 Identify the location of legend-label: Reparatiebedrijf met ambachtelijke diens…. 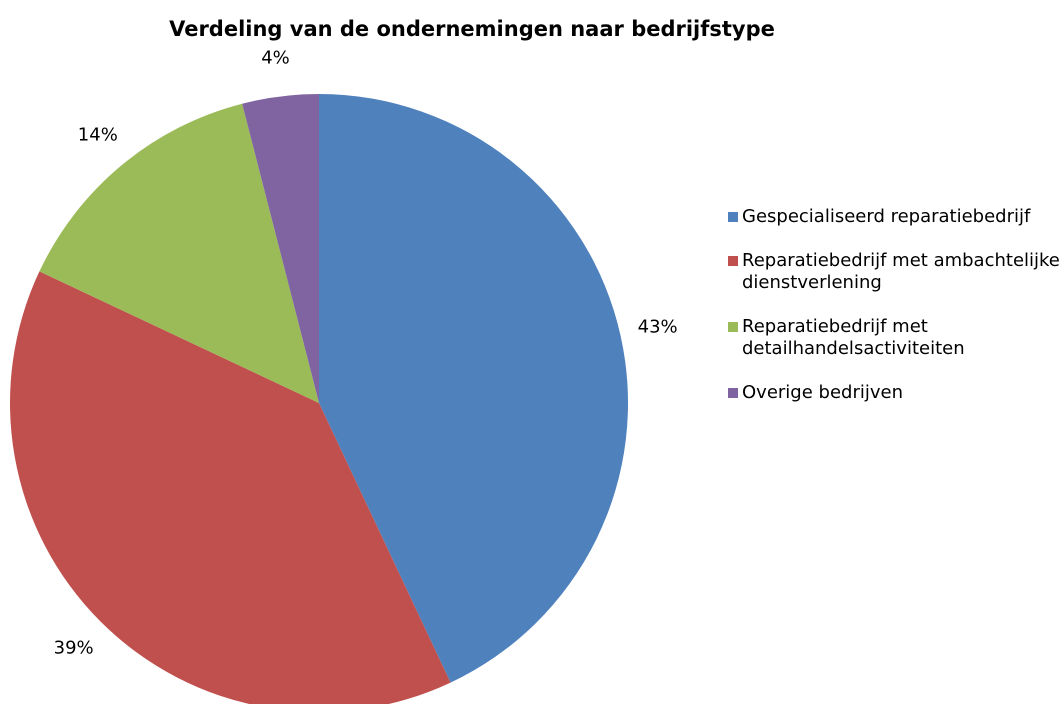
(901, 271).